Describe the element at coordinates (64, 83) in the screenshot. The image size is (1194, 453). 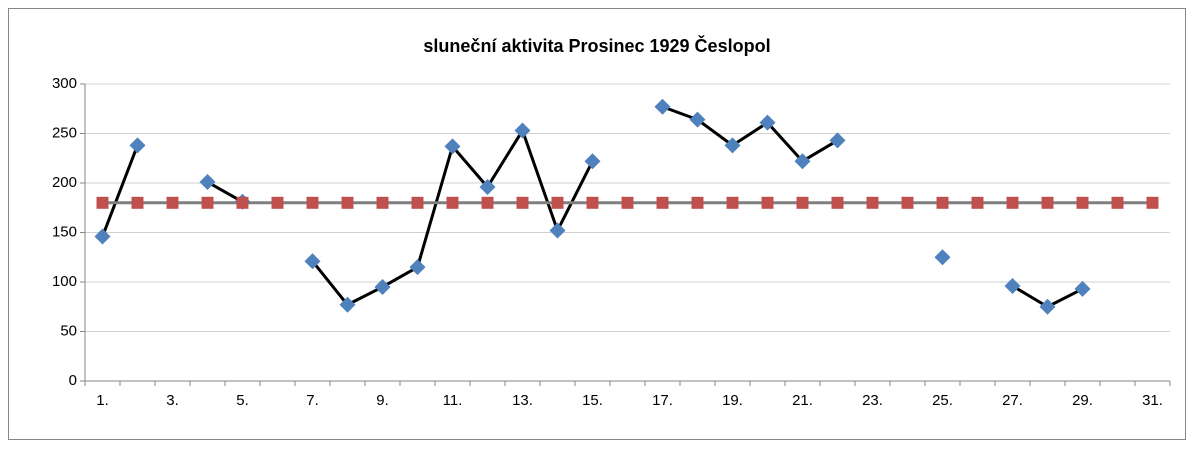
I see `y-tick-label: 300` at that location.